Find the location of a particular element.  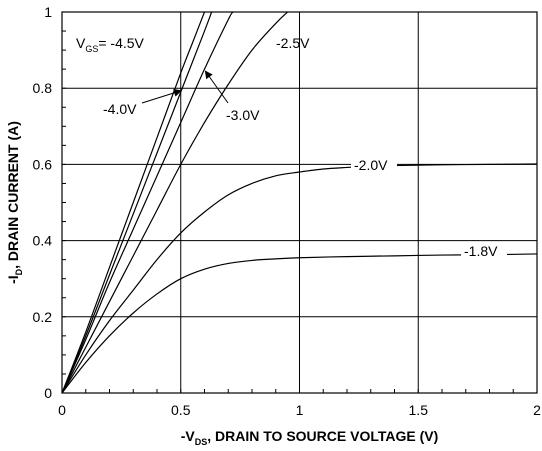

label-minus-4-0v: -4.0V is located at coordinates (120, 109).